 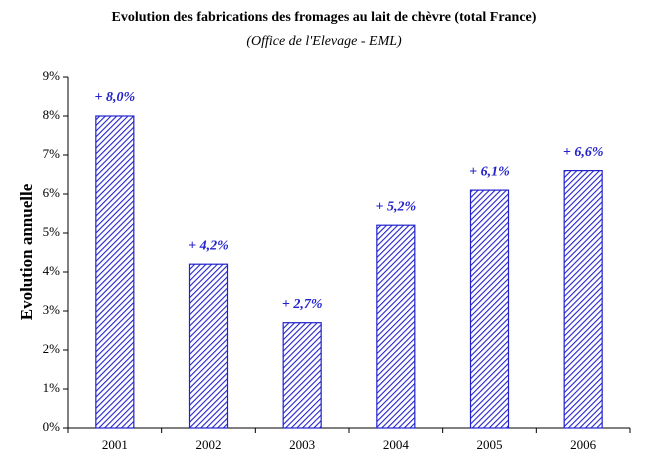 What do you see at coordinates (208, 245) in the screenshot?
I see `value-label: + 4,2%` at bounding box center [208, 245].